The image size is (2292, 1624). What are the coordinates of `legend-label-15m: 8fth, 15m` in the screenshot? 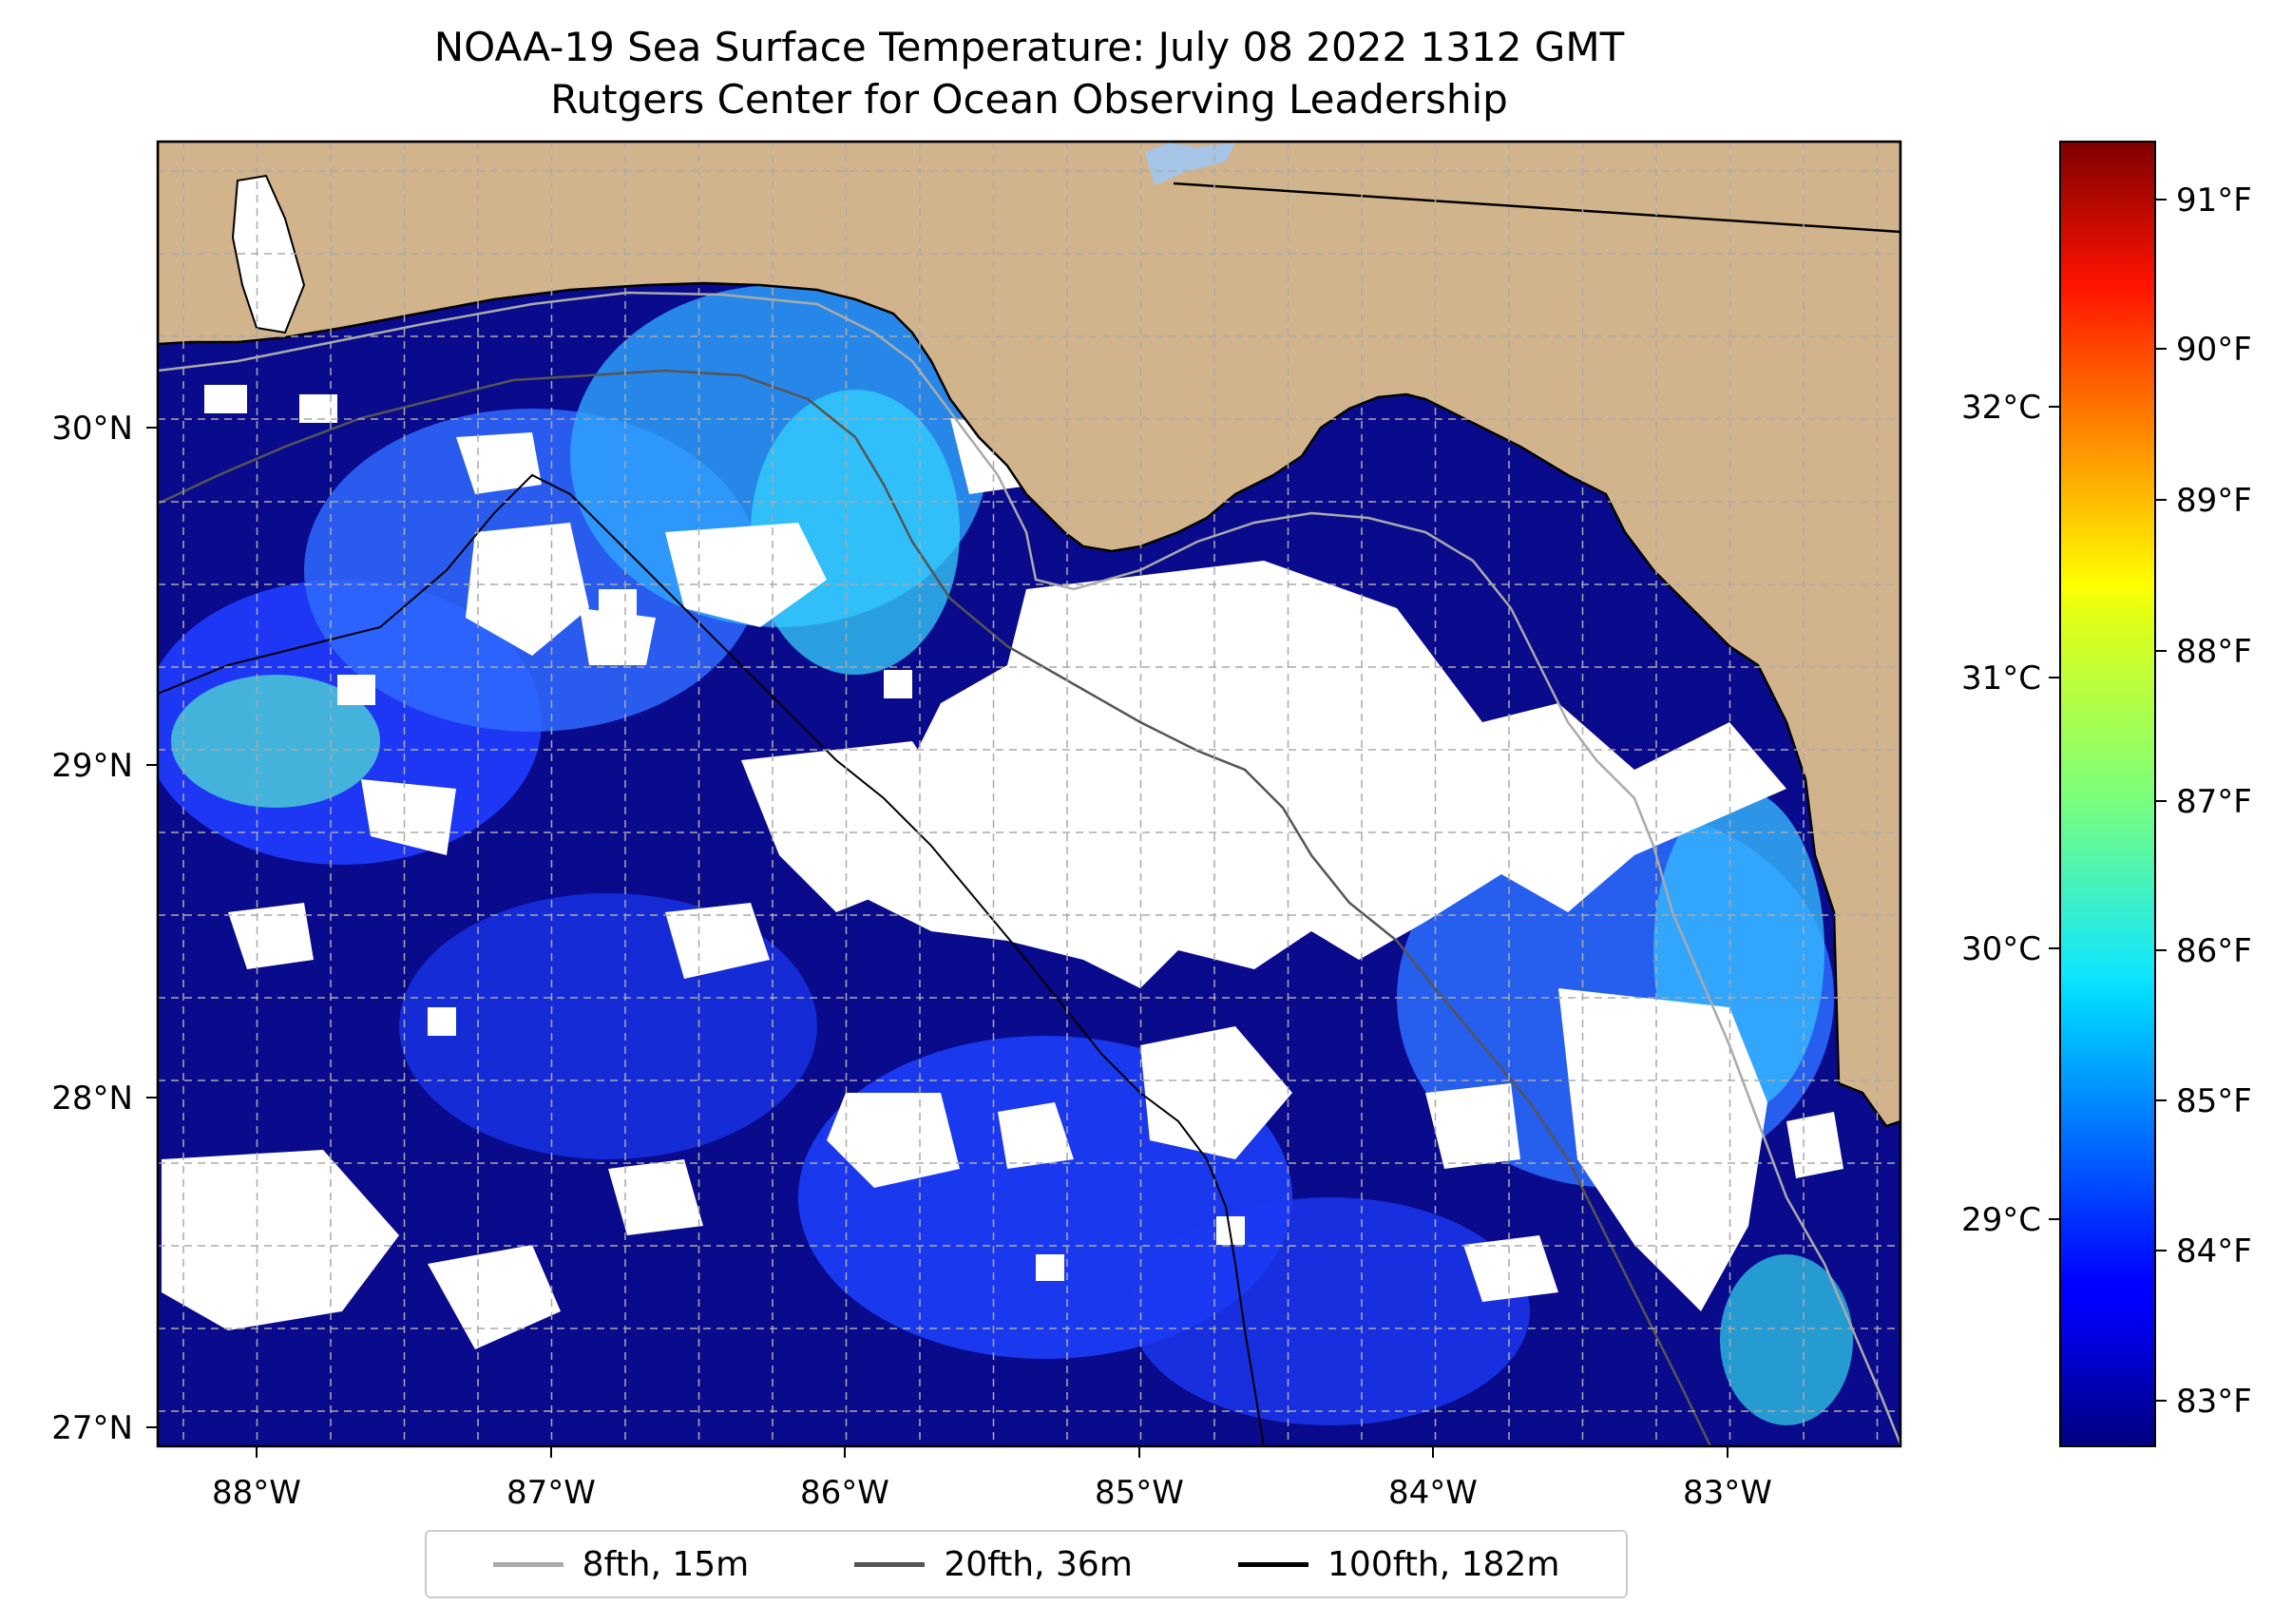 It's located at (666, 1564).